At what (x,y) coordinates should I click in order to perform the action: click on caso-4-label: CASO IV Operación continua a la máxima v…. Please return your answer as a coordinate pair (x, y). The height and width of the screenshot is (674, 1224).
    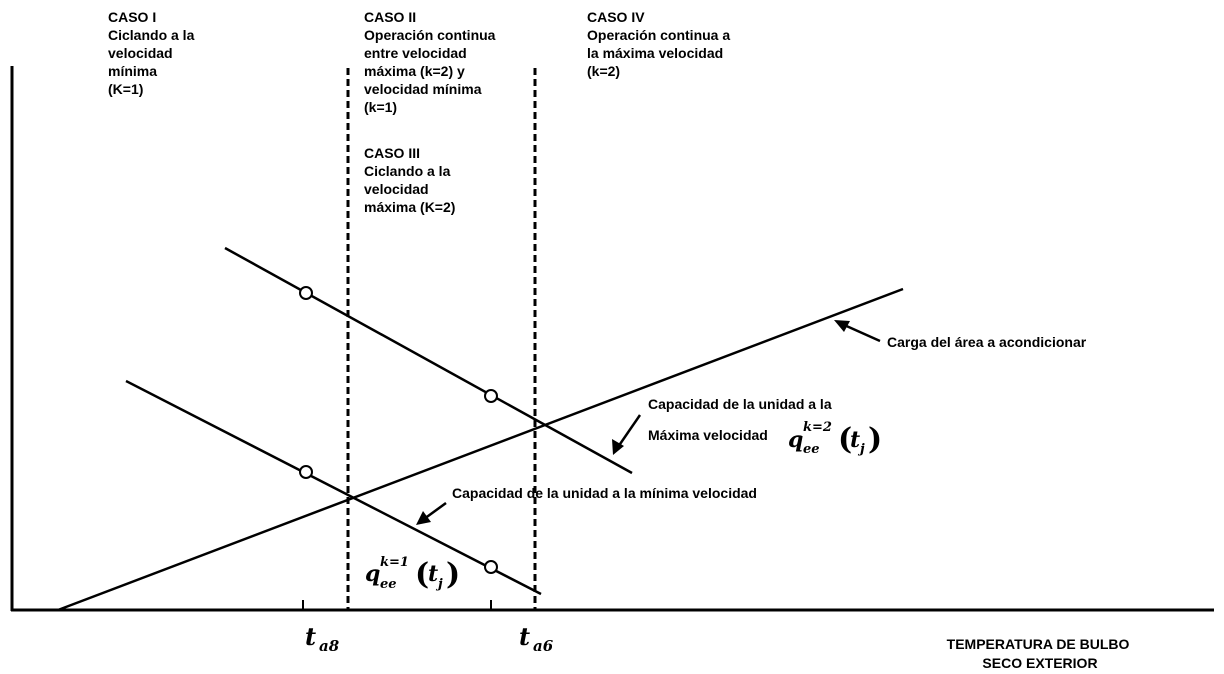
    Looking at the image, I should click on (660, 44).